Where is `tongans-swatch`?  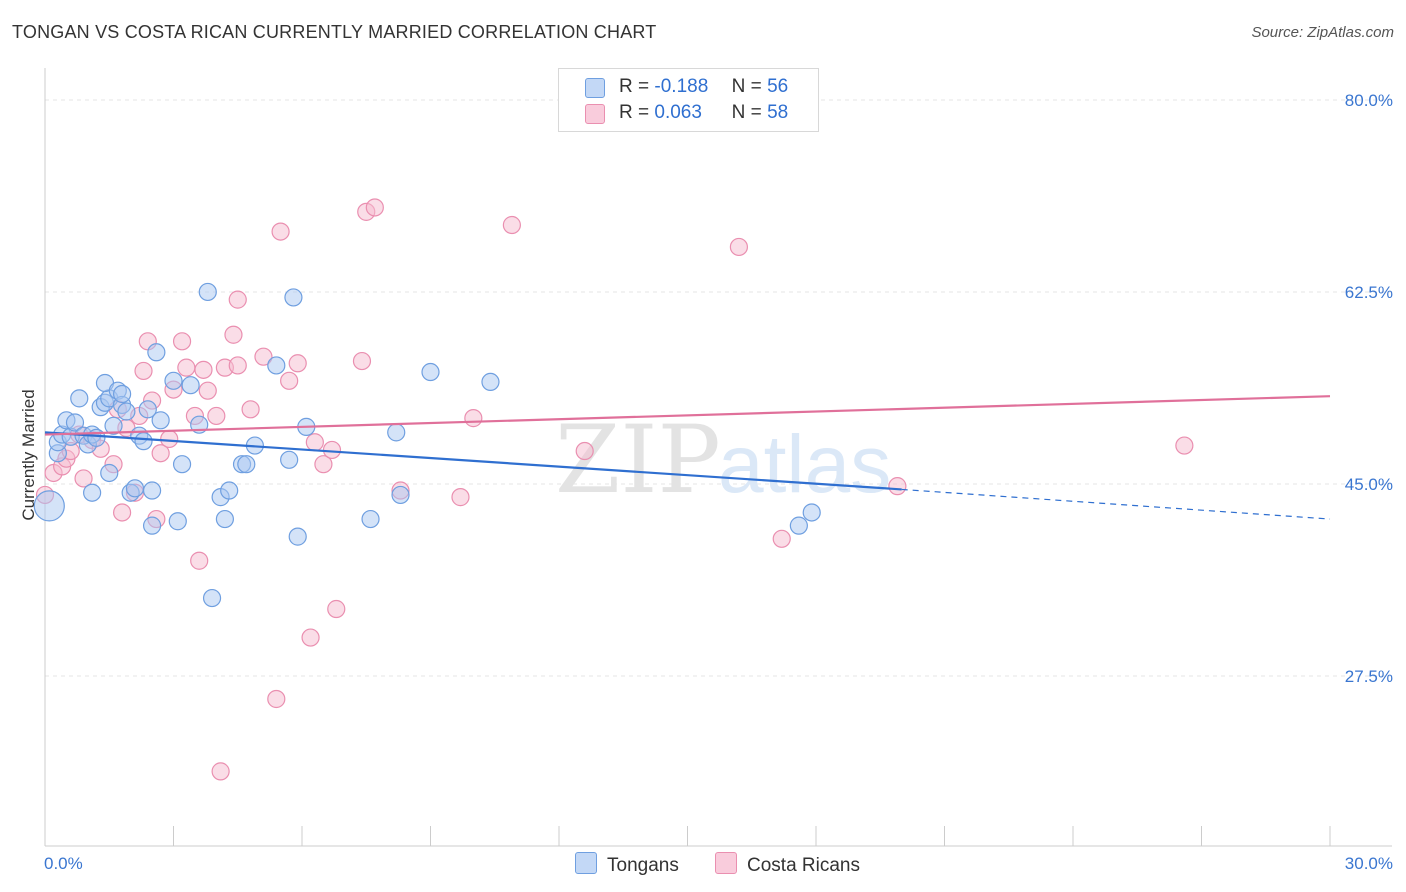 tongans-swatch is located at coordinates (595, 88).